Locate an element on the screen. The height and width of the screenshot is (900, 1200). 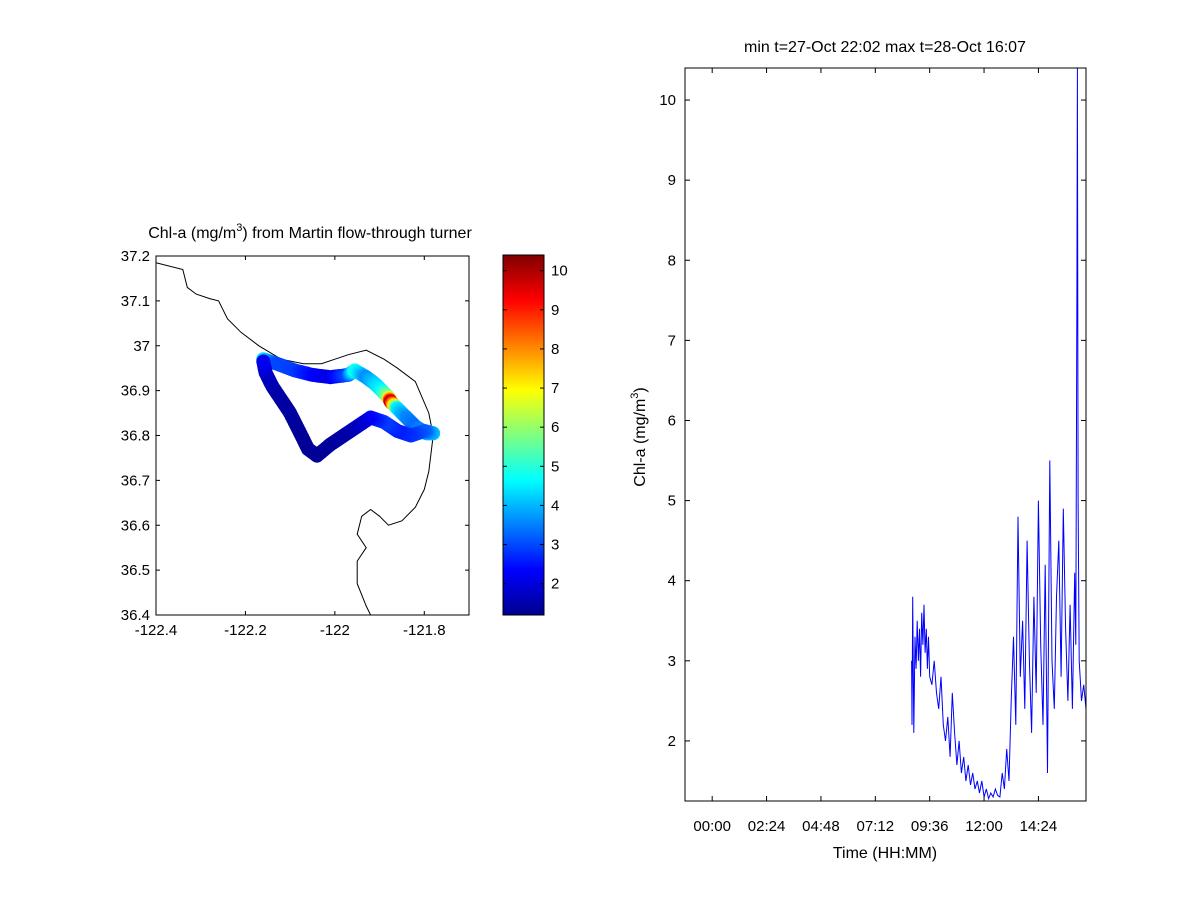
map-ytick-label: 36.5 is located at coordinates (135, 570).